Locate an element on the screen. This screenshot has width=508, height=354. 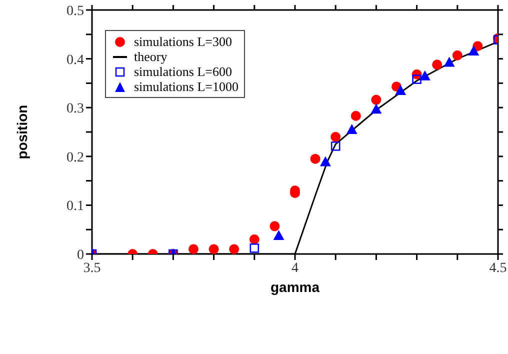
y-tick-label: 0.4 is located at coordinates (75, 60).